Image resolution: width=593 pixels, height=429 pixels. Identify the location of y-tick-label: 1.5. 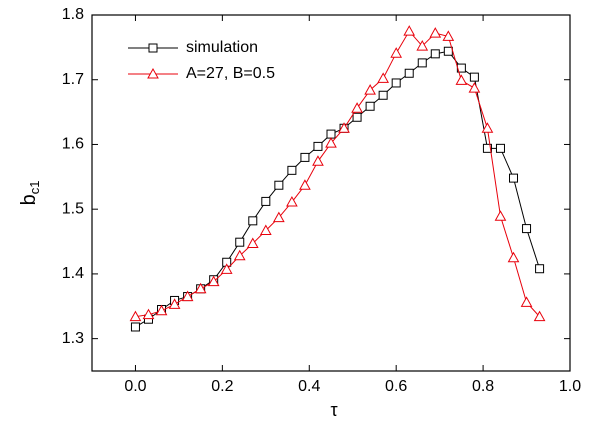
(73, 208).